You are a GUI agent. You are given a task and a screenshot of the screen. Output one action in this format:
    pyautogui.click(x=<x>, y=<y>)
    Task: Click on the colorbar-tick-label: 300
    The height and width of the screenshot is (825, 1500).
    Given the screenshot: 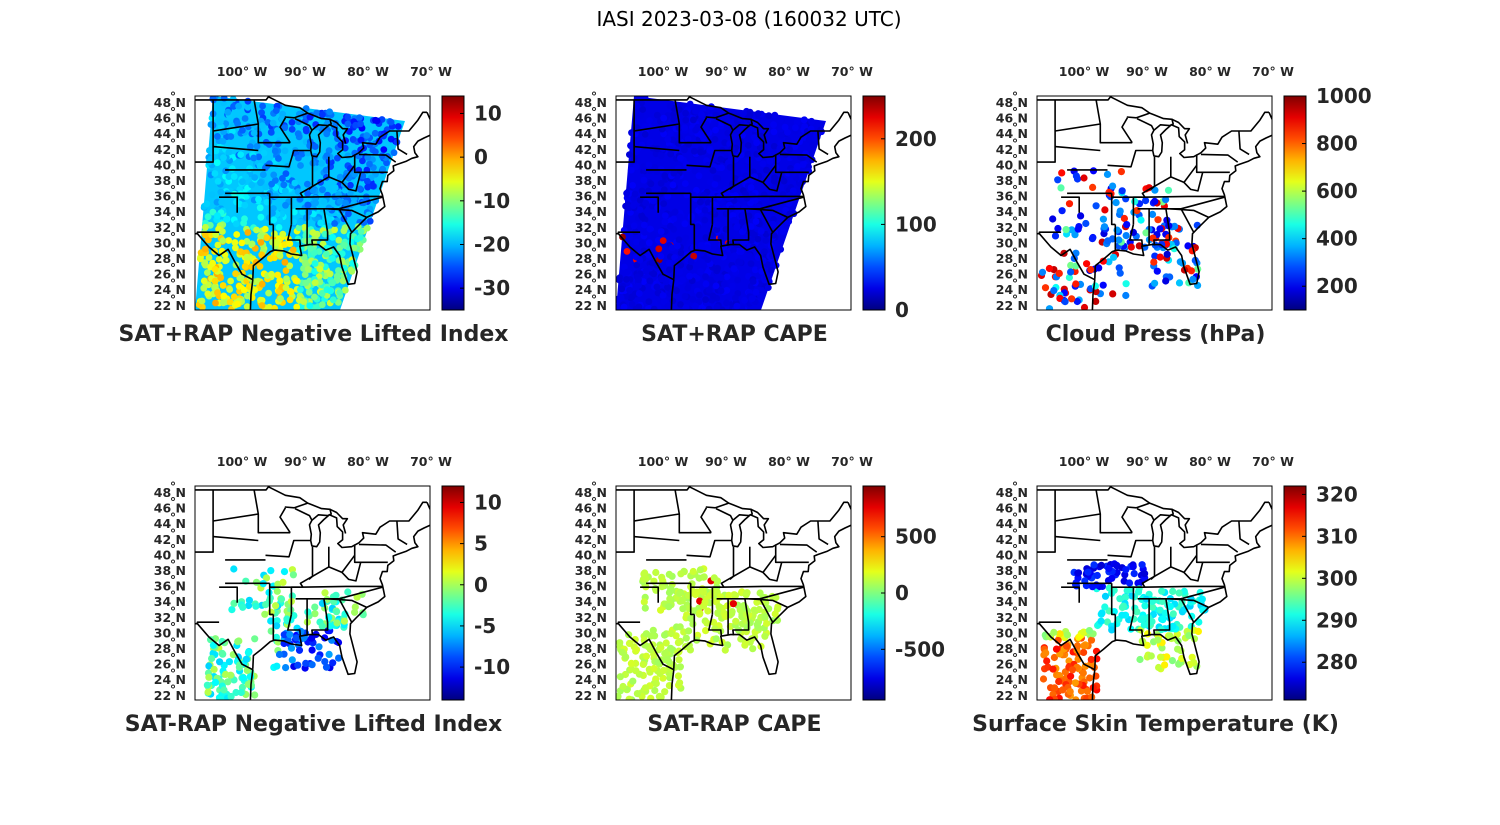 What is the action you would take?
    pyautogui.click(x=1337, y=578)
    